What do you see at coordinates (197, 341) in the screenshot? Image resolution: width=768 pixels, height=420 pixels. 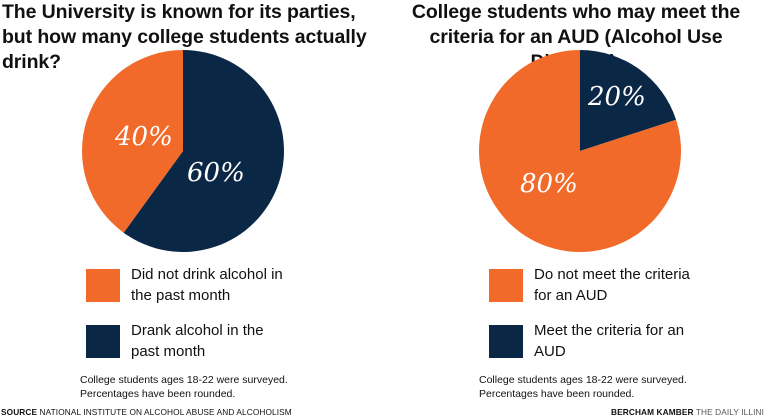 I see `legend-label: Drank alcohol in the past month` at bounding box center [197, 341].